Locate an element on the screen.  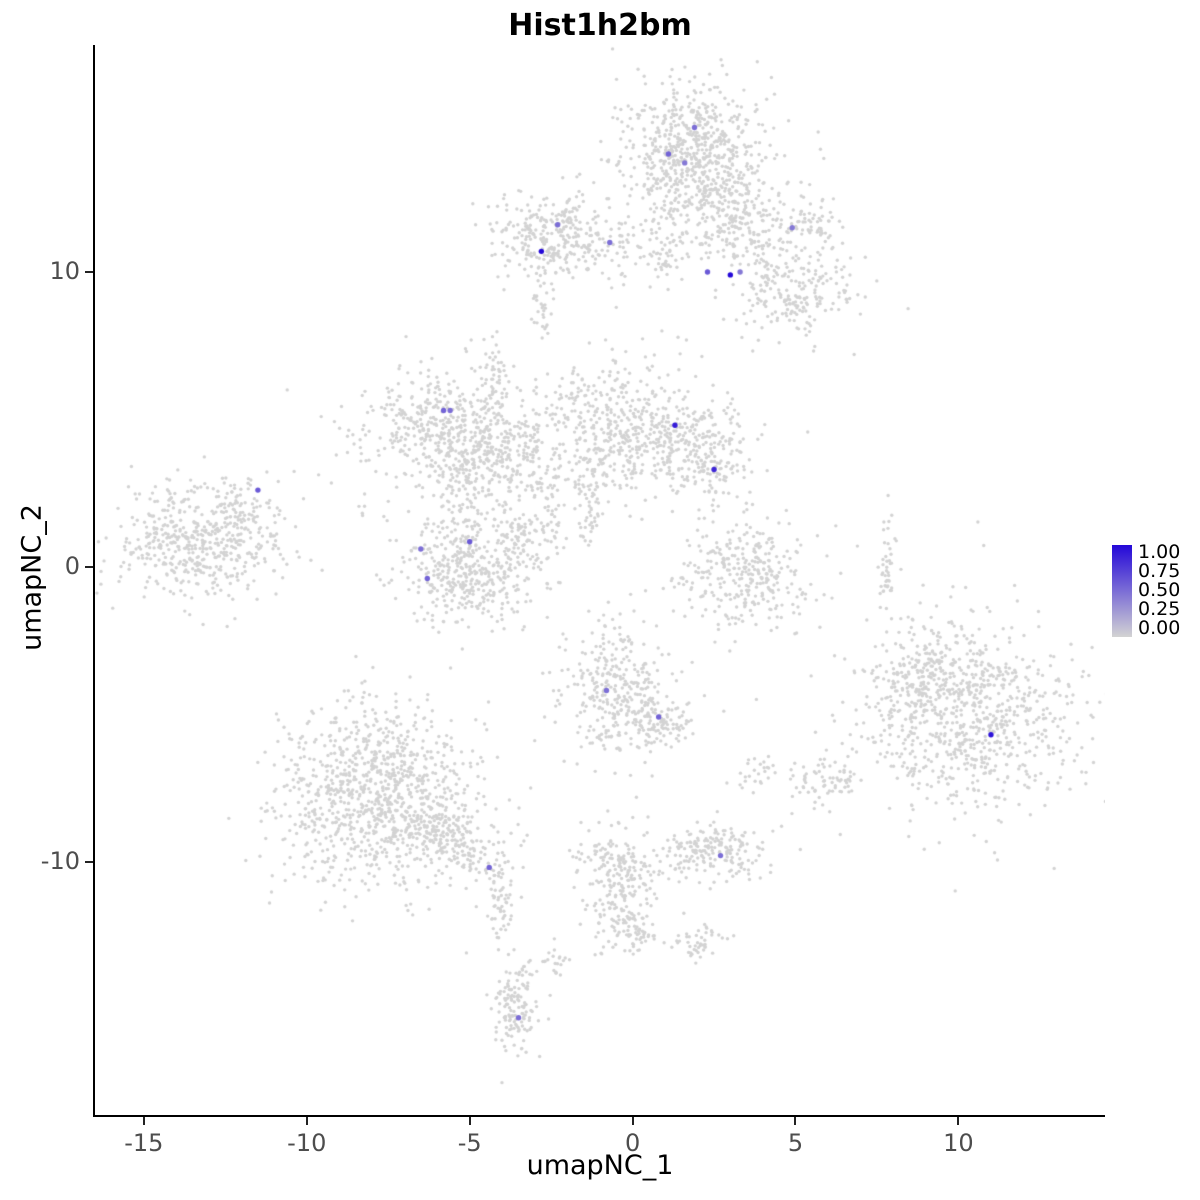
x-tick-label: -15 is located at coordinates (144, 1143).